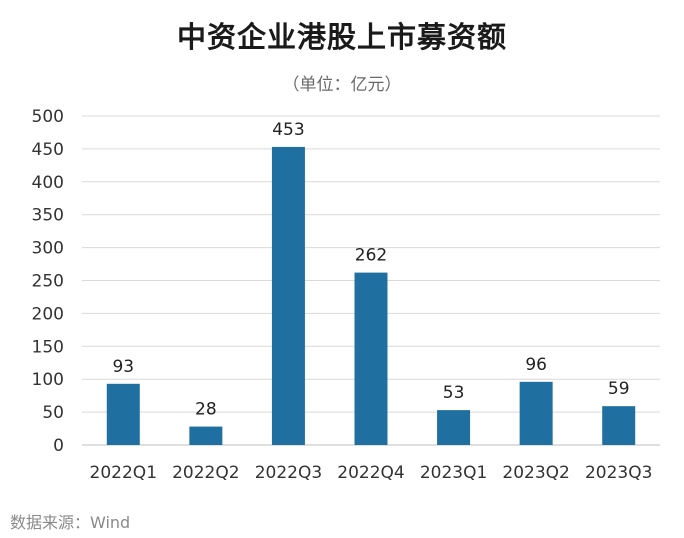 The width and height of the screenshot is (684, 538). What do you see at coordinates (48, 314) in the screenshot?
I see `y-tick-label: 200` at bounding box center [48, 314].